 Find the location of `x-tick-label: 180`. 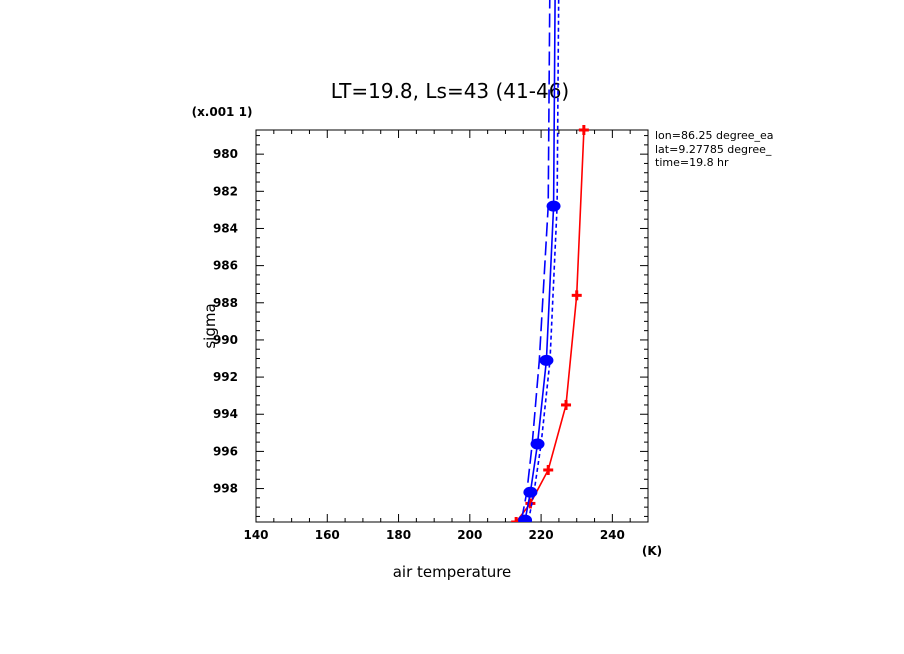

x-tick-label: 180 is located at coordinates (398, 535).